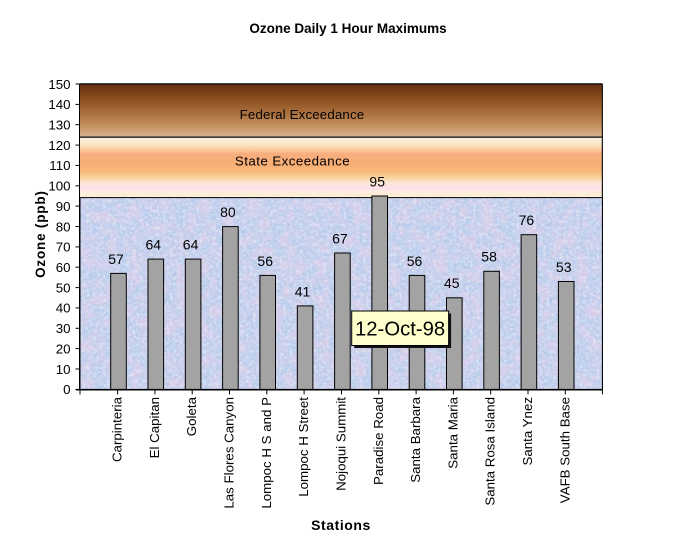 Image resolution: width=692 pixels, height=560 pixels. What do you see at coordinates (229, 453) in the screenshot?
I see `svg-text: Las Flores Canyon` at bounding box center [229, 453].